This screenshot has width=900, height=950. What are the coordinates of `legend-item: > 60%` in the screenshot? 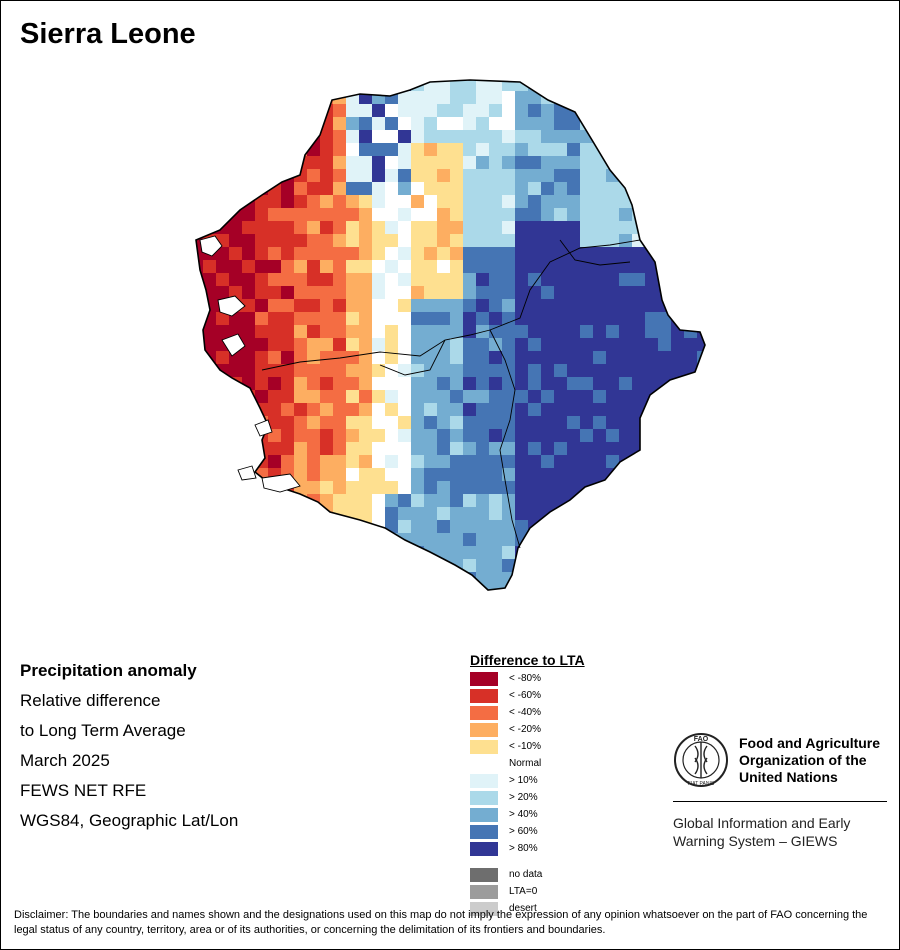 It's located at (540, 832).